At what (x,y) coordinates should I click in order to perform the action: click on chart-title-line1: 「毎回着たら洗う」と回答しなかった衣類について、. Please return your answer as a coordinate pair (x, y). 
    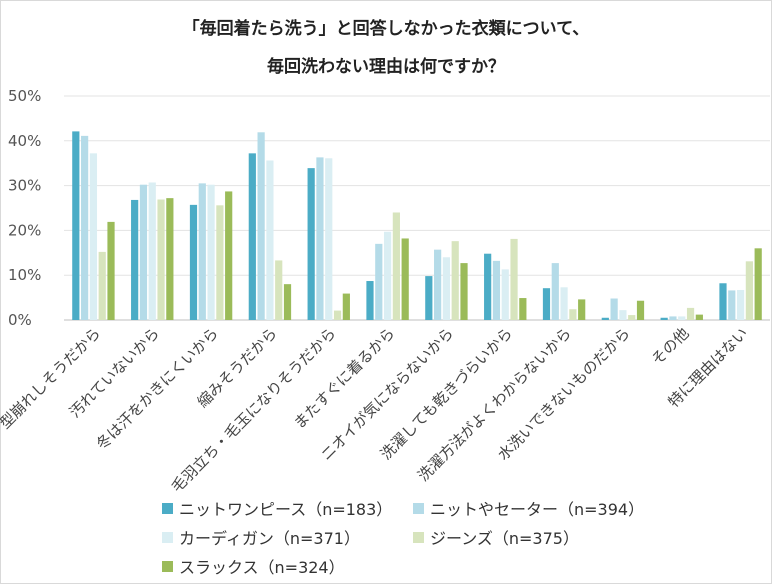
    Looking at the image, I should click on (386, 29).